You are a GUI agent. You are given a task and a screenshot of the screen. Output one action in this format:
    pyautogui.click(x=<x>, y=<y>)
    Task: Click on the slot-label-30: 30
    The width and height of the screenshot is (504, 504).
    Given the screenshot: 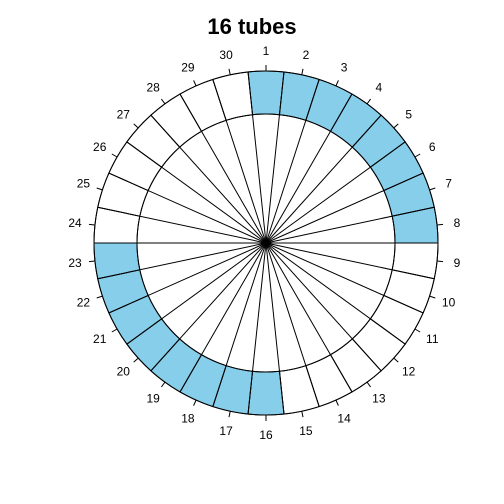 What is the action you would take?
    pyautogui.click(x=226, y=55)
    